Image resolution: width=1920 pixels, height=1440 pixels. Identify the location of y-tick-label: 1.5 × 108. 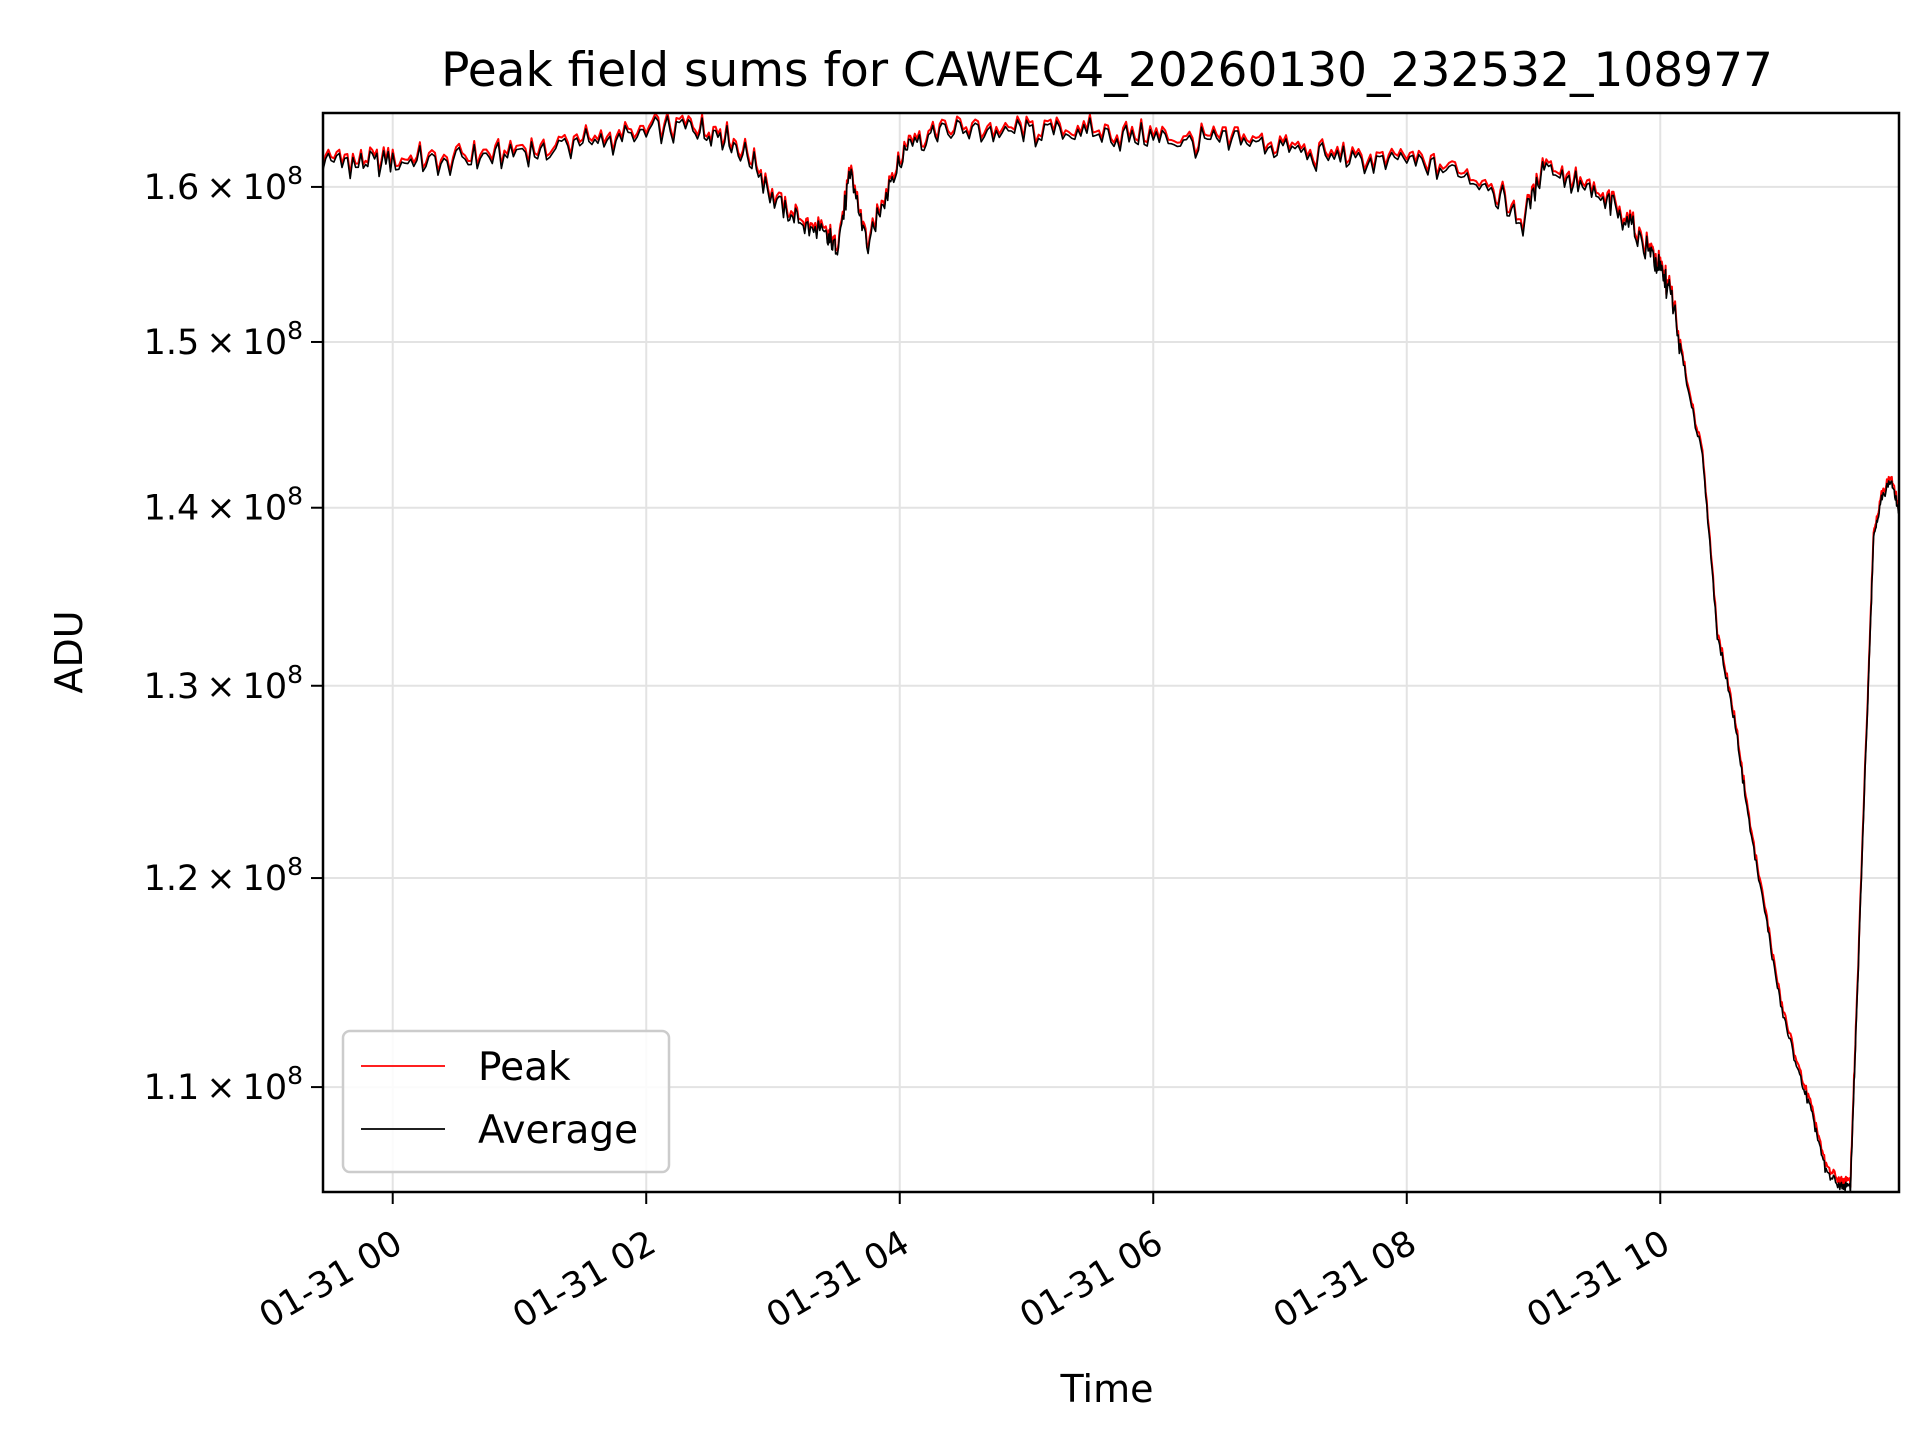
(223, 339).